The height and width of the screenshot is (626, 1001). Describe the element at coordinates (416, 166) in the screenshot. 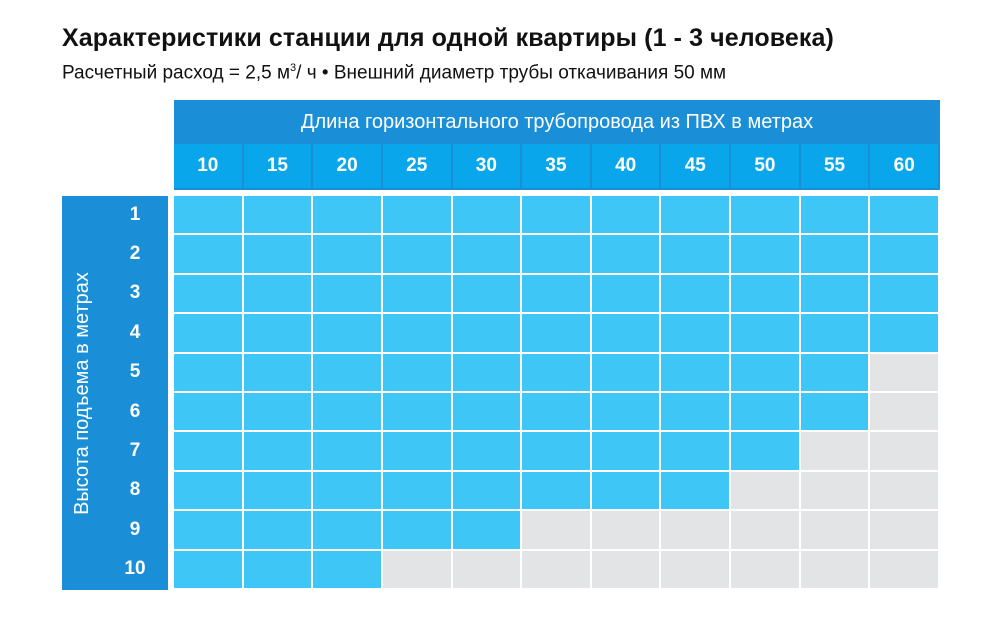

I see `column-head-25: 25` at that location.